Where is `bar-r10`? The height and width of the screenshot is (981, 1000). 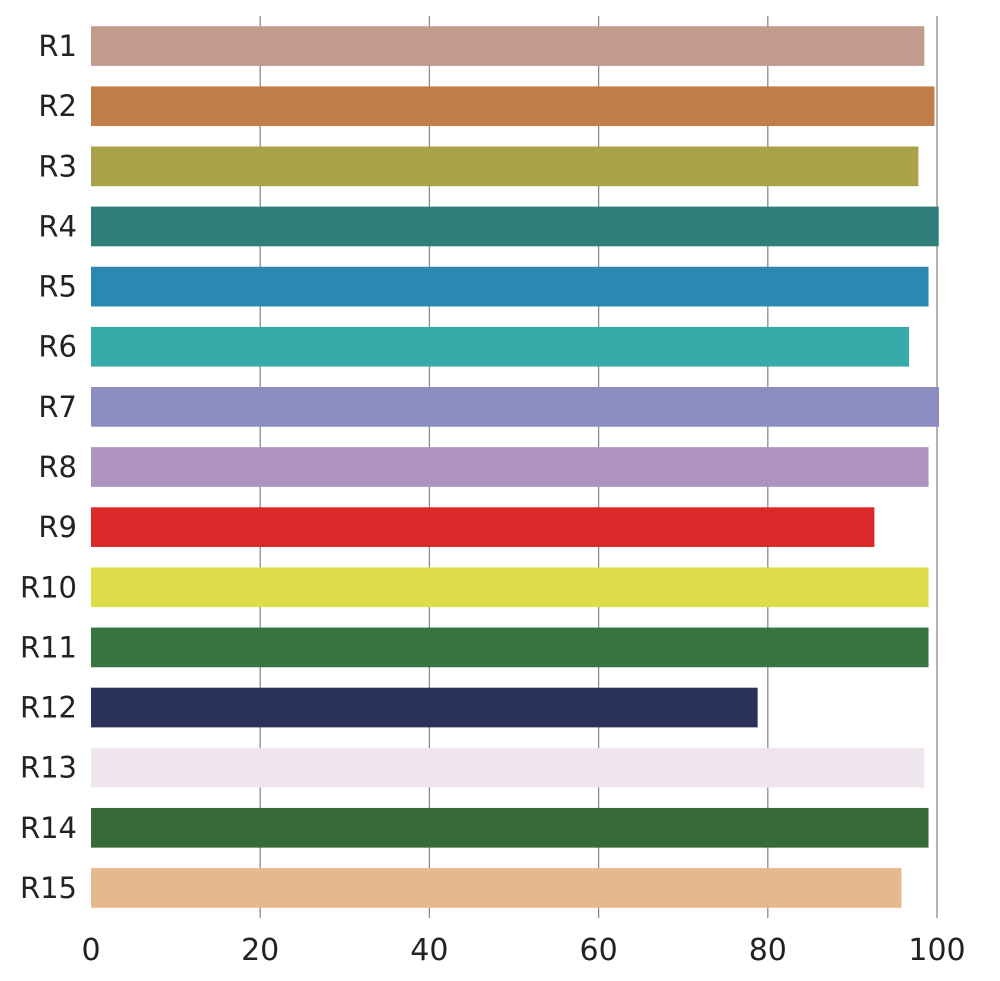
bar-r10 is located at coordinates (510, 587).